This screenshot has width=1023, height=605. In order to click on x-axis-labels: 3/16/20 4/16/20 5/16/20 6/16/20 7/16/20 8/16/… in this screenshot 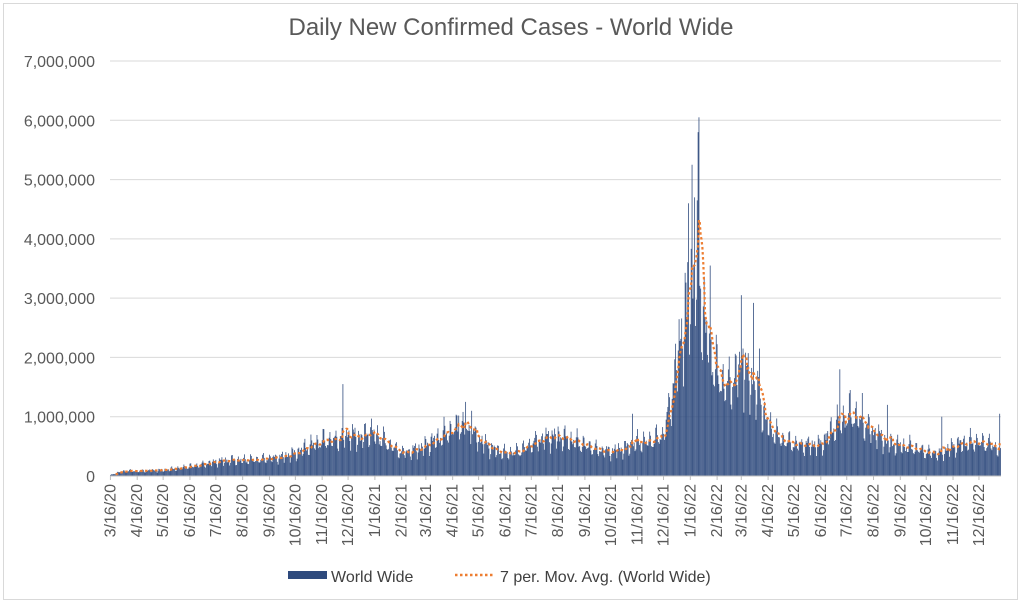, I will do `click(545, 511)`.